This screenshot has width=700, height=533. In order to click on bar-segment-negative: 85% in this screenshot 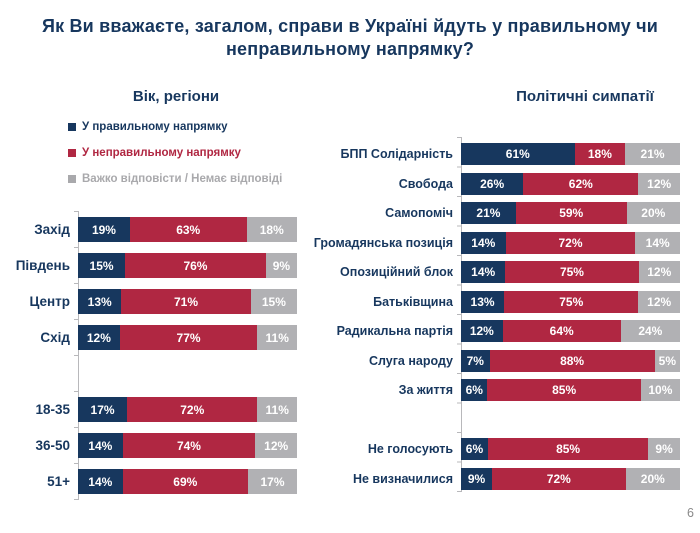, I will do `click(568, 449)`.